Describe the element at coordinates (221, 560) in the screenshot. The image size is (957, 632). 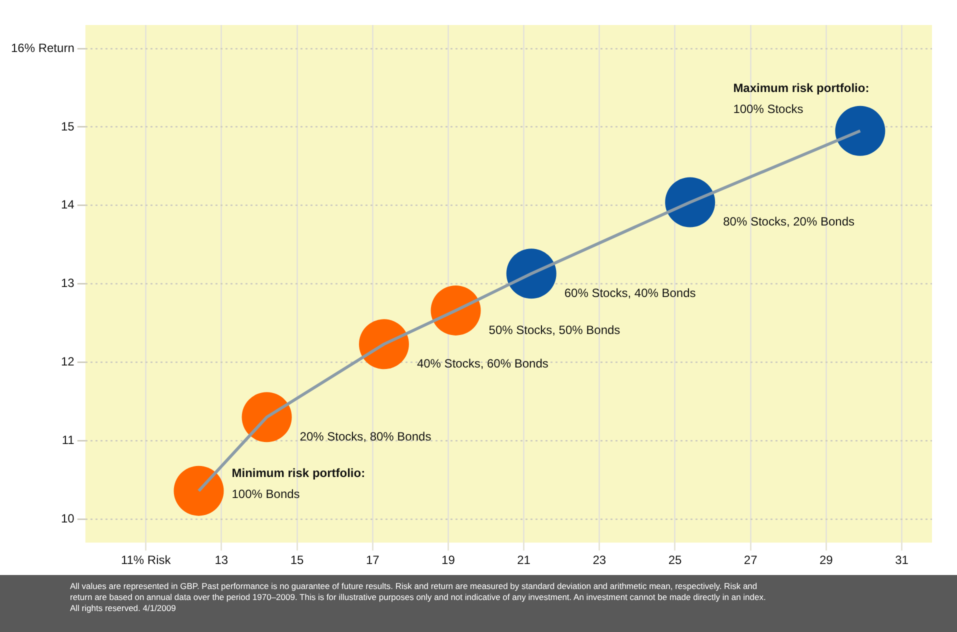
I see `x-tick-label: 13` at that location.